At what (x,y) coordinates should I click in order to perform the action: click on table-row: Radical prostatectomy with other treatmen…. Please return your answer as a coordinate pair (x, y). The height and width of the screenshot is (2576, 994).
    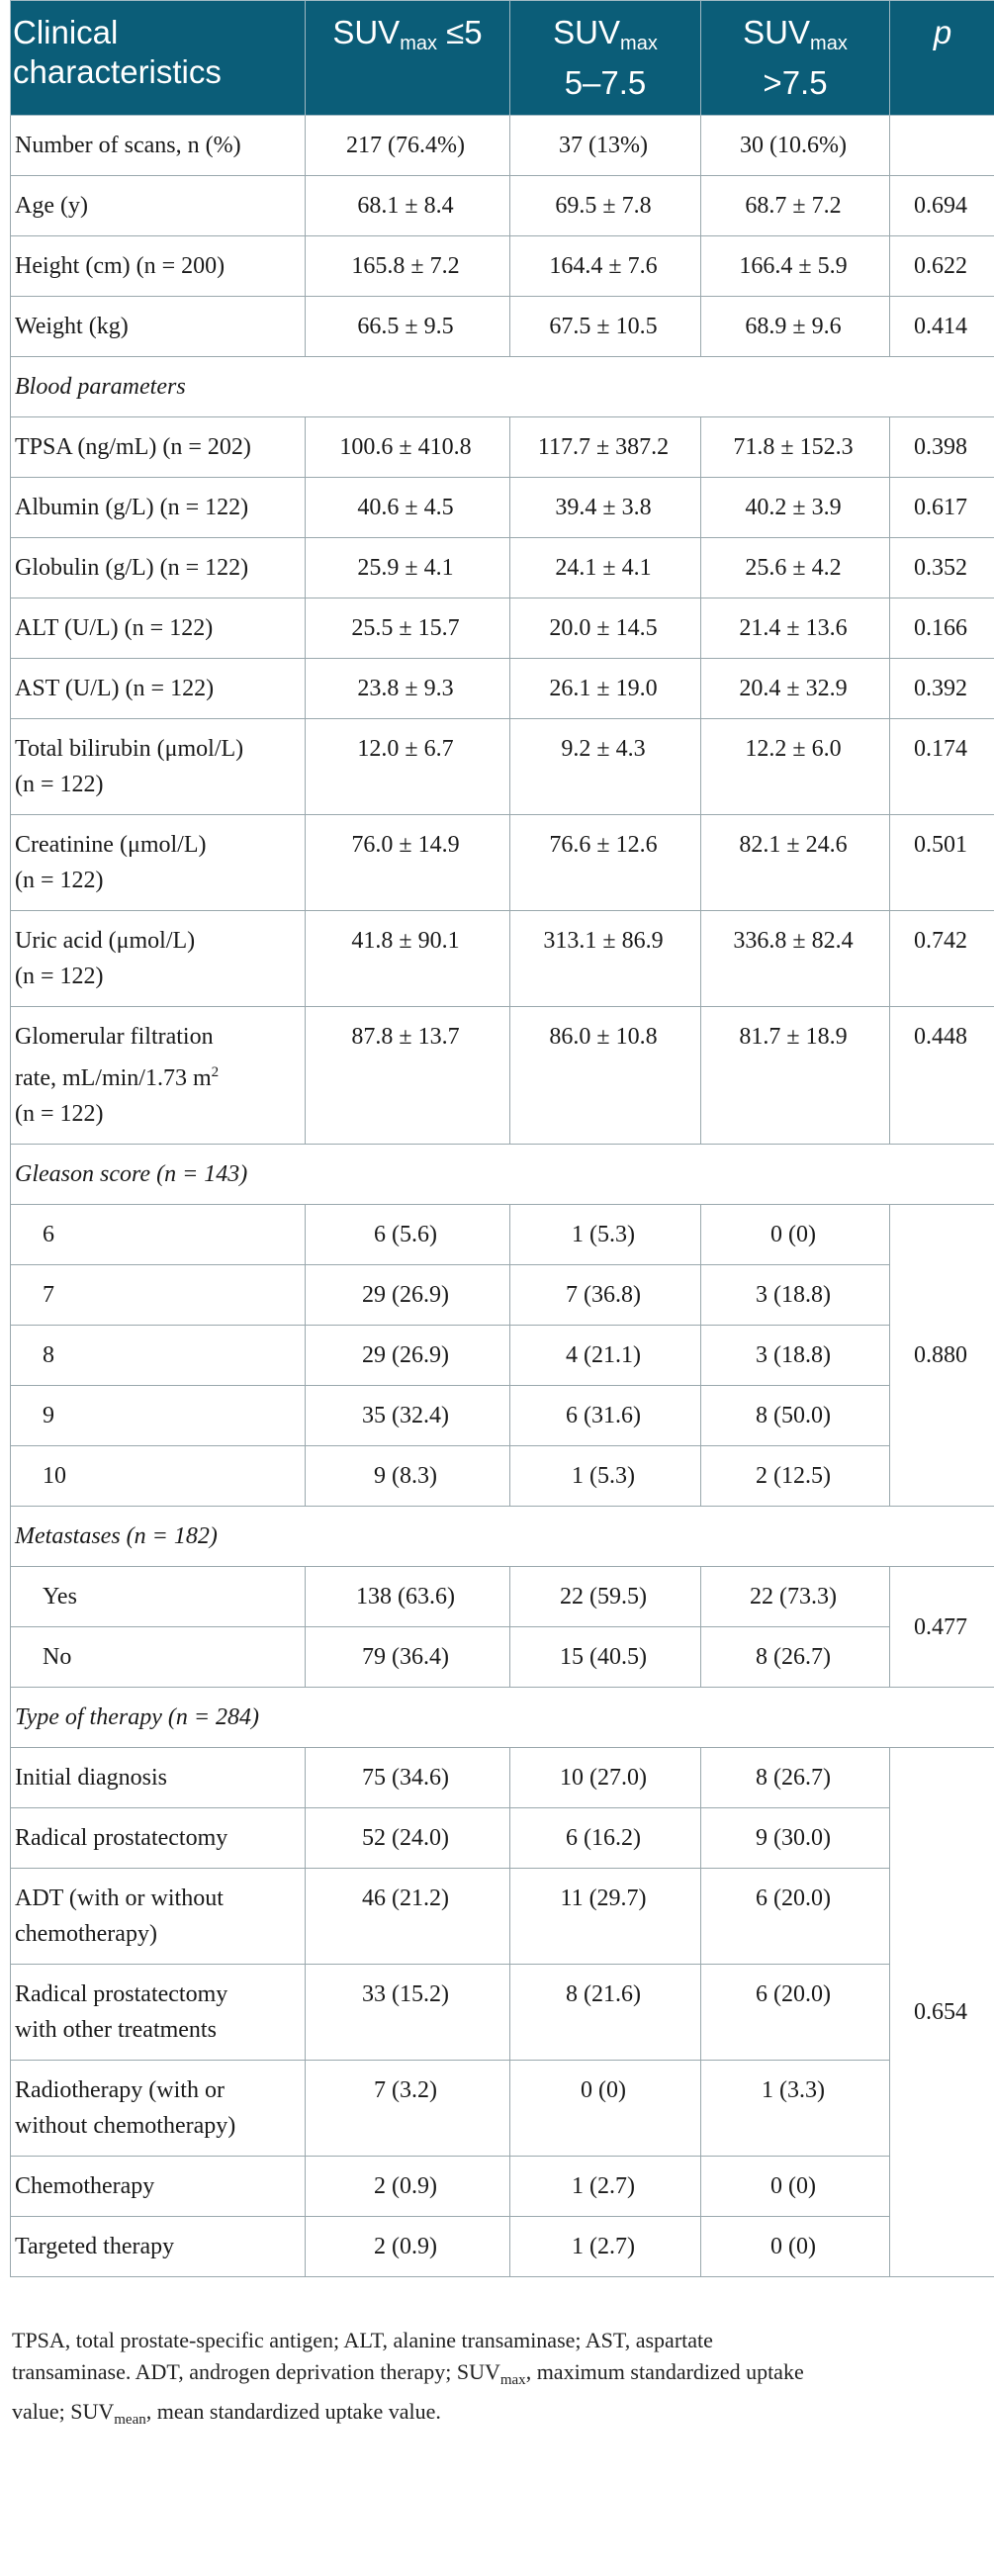
    Looking at the image, I should click on (502, 2012).